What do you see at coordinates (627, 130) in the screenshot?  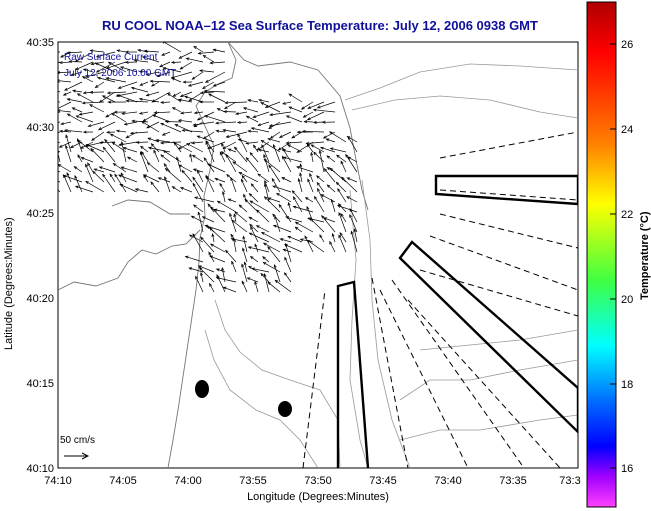 I see `colorbar-tick-label: 24` at bounding box center [627, 130].